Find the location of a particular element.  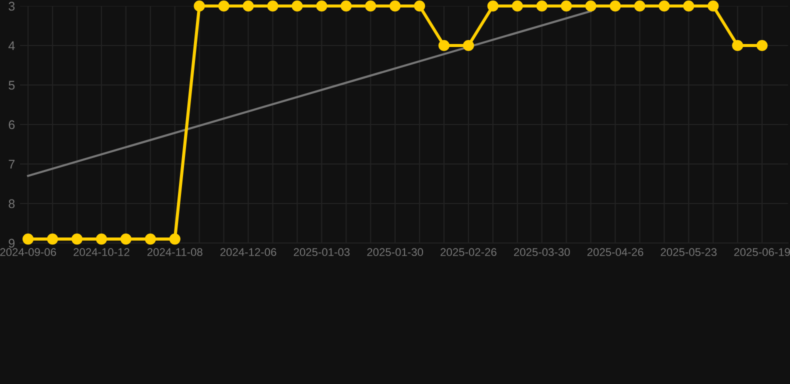

y-tick-label: 6 is located at coordinates (11, 125).